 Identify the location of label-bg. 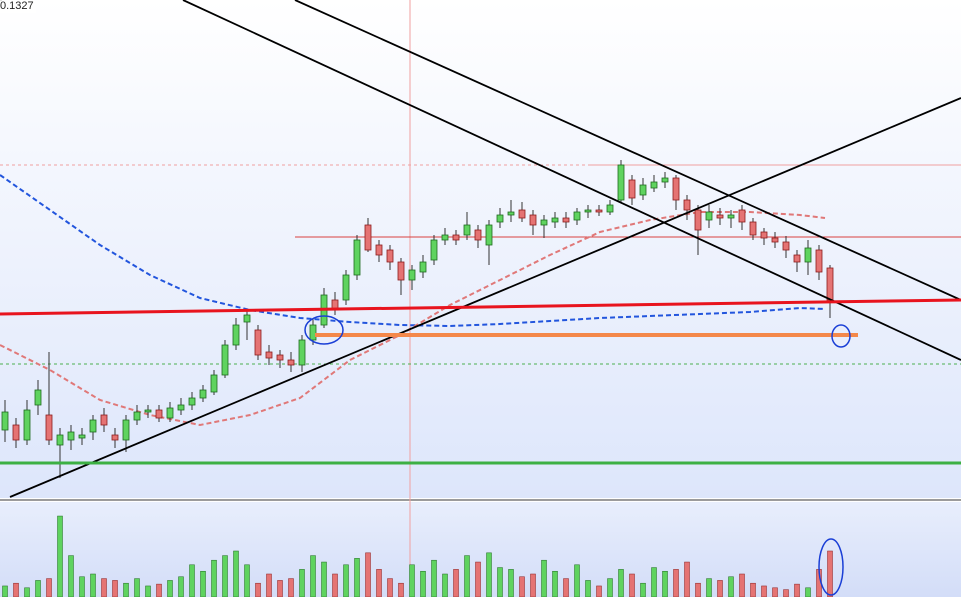
(18, 6).